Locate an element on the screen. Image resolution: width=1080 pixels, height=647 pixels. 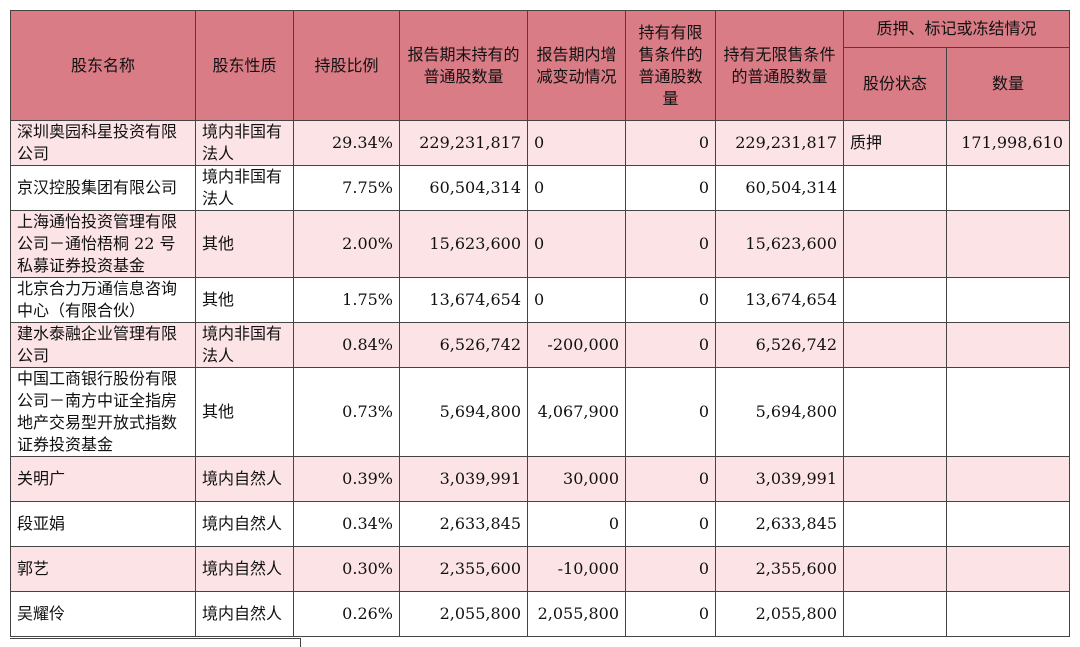
cell-change: 4,067,900 is located at coordinates (576, 412).